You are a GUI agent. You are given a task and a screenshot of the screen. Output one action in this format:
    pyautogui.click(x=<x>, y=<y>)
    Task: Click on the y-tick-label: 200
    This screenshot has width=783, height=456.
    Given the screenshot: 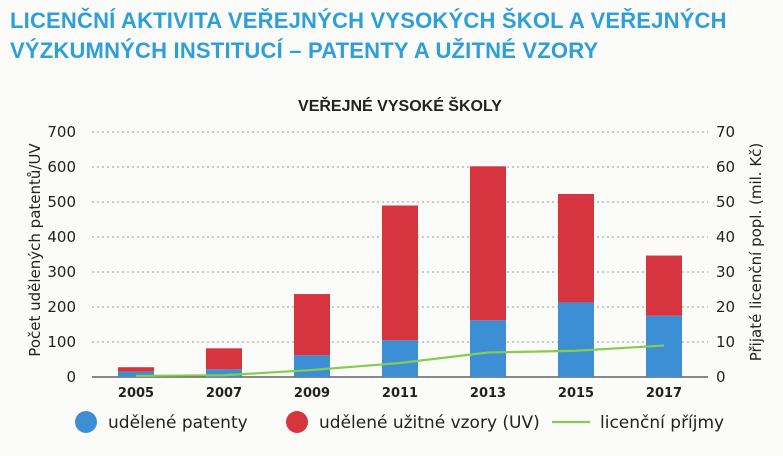 What is the action you would take?
    pyautogui.click(x=61, y=307)
    